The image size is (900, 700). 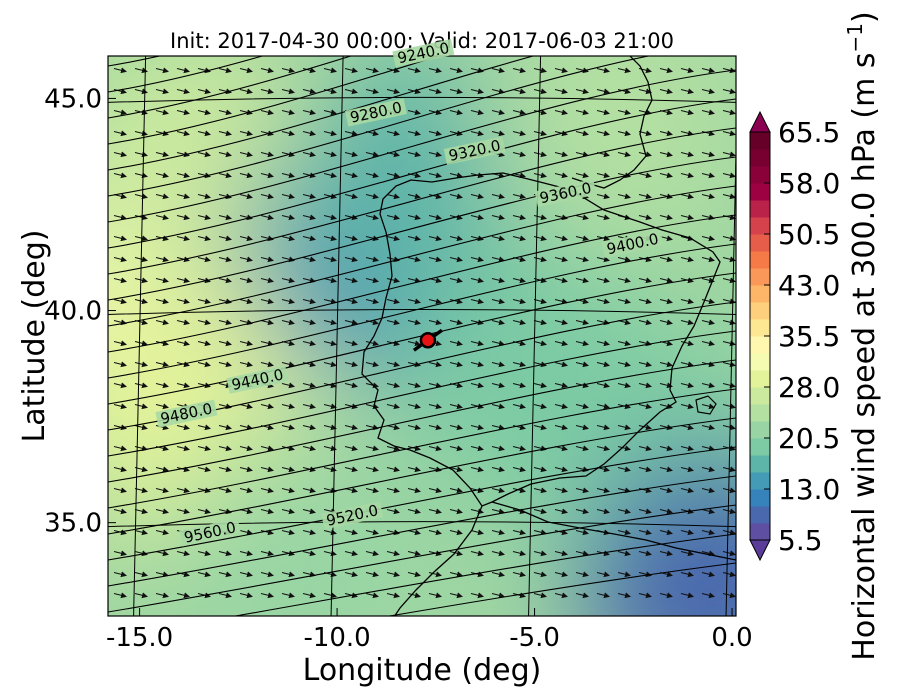 I want to click on x-axis-ticks: -15.0 -10.0 -5.0 0.0, so click(x=429, y=630).